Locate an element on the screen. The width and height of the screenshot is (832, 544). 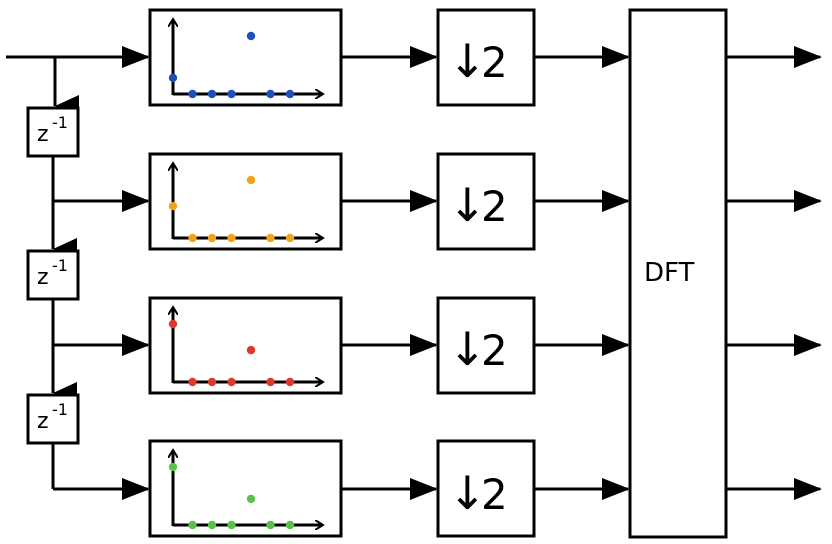
dft-block: DFT is located at coordinates (678, 273).